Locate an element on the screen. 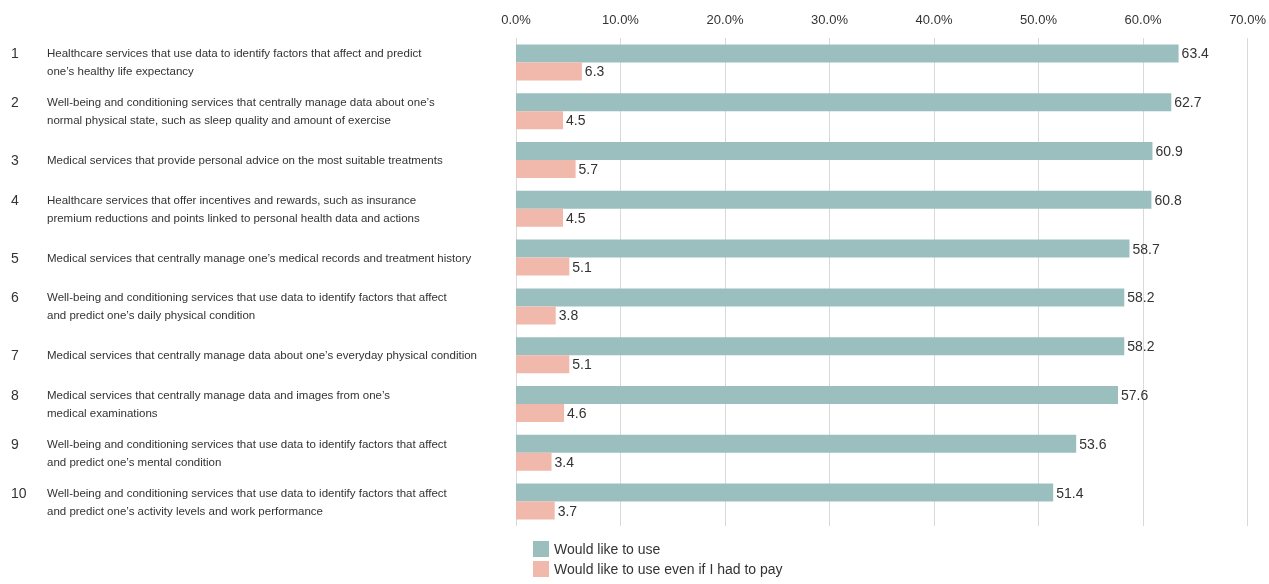 This screenshot has height=584, width=1269. x-tick-label: 60.0% is located at coordinates (1143, 19).